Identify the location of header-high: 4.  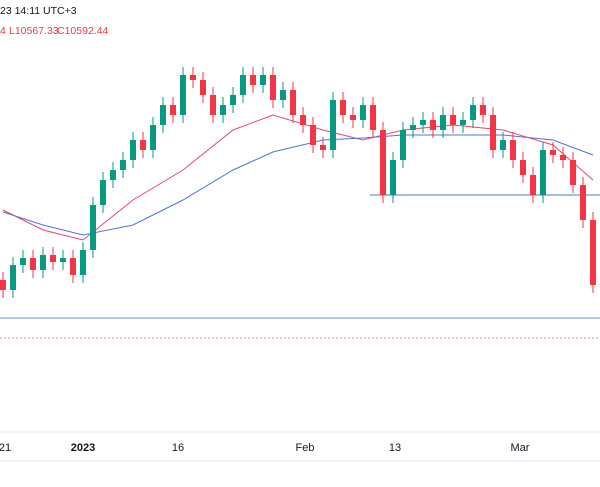
(3, 31).